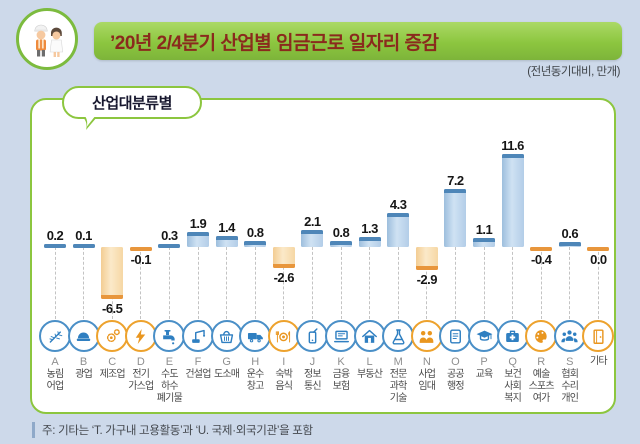 This screenshot has width=640, height=444. I want to click on wheat-icon, so click(55, 336).